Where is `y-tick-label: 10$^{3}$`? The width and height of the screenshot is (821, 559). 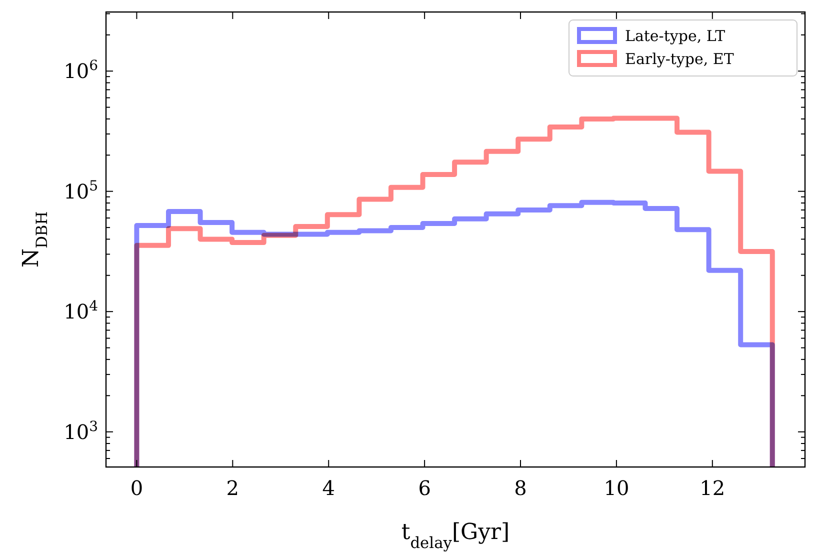 y-tick-label: 10$^{3}$ is located at coordinates (81, 431).